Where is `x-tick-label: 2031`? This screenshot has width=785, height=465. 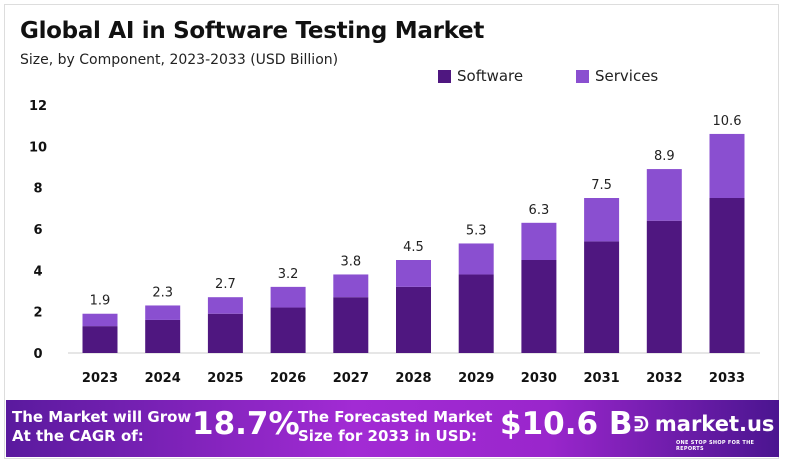
x-tick-label: 2031 is located at coordinates (602, 378).